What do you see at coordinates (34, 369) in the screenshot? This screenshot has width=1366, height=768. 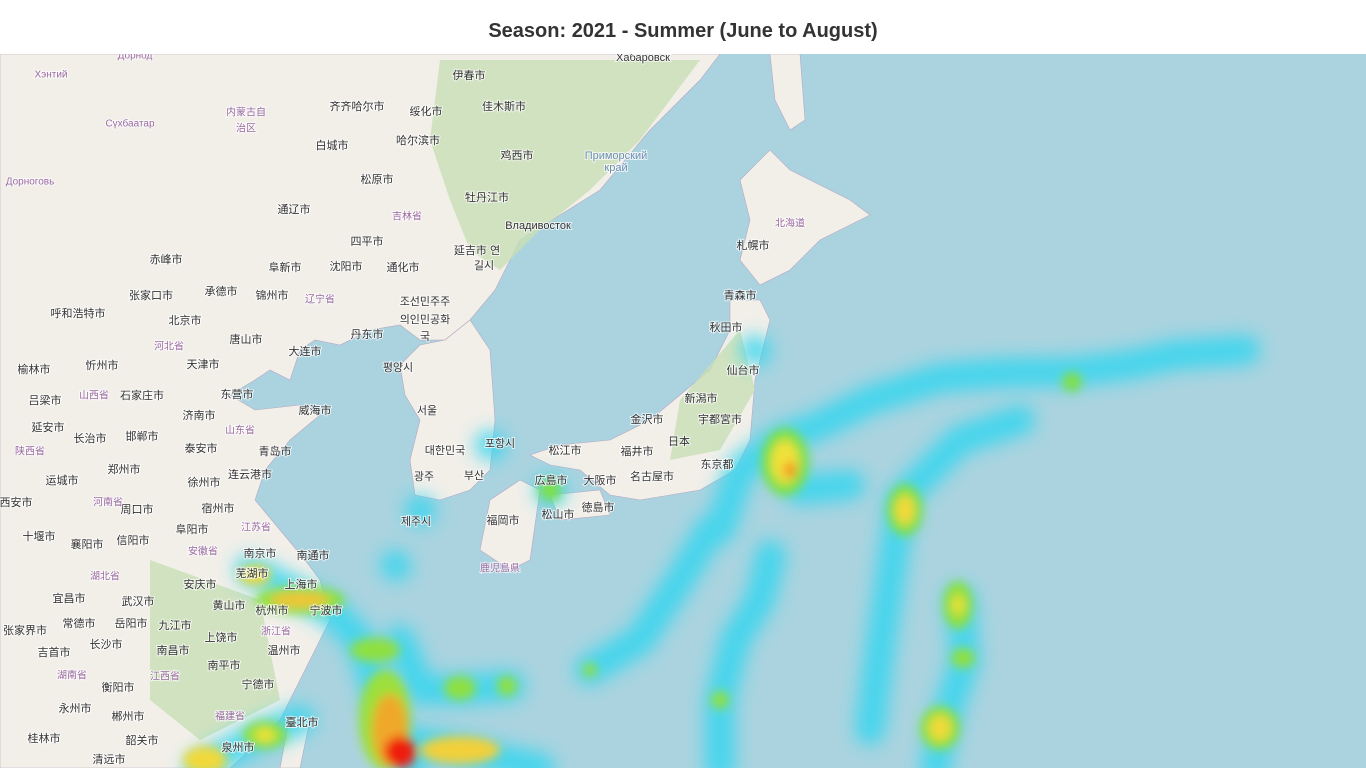 I see `map-label: 榆林市` at bounding box center [34, 369].